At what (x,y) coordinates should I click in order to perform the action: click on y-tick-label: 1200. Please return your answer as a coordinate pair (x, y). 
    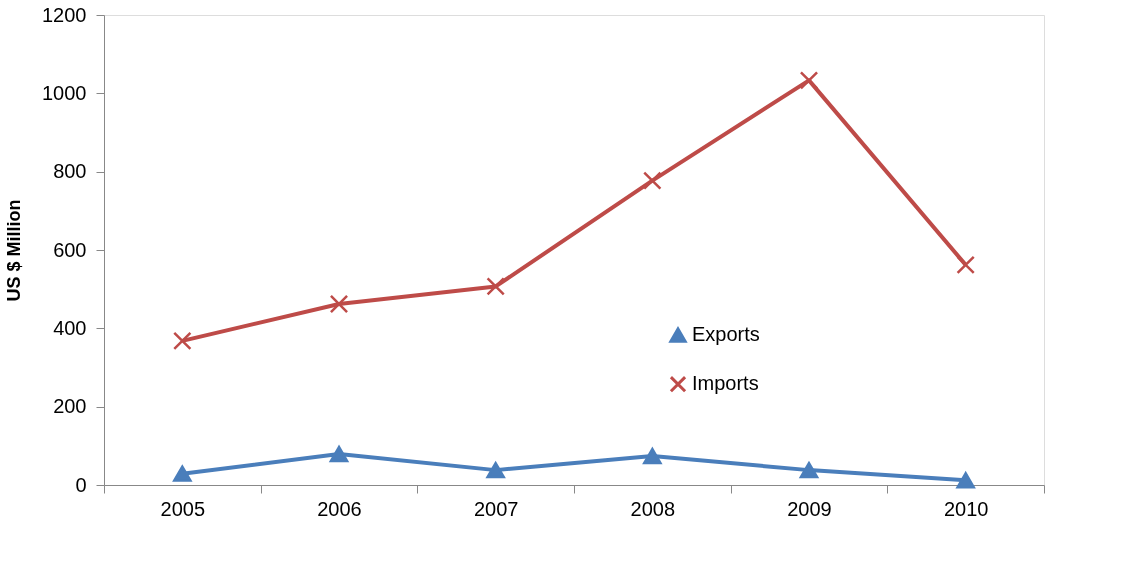
    Looking at the image, I should click on (64, 14).